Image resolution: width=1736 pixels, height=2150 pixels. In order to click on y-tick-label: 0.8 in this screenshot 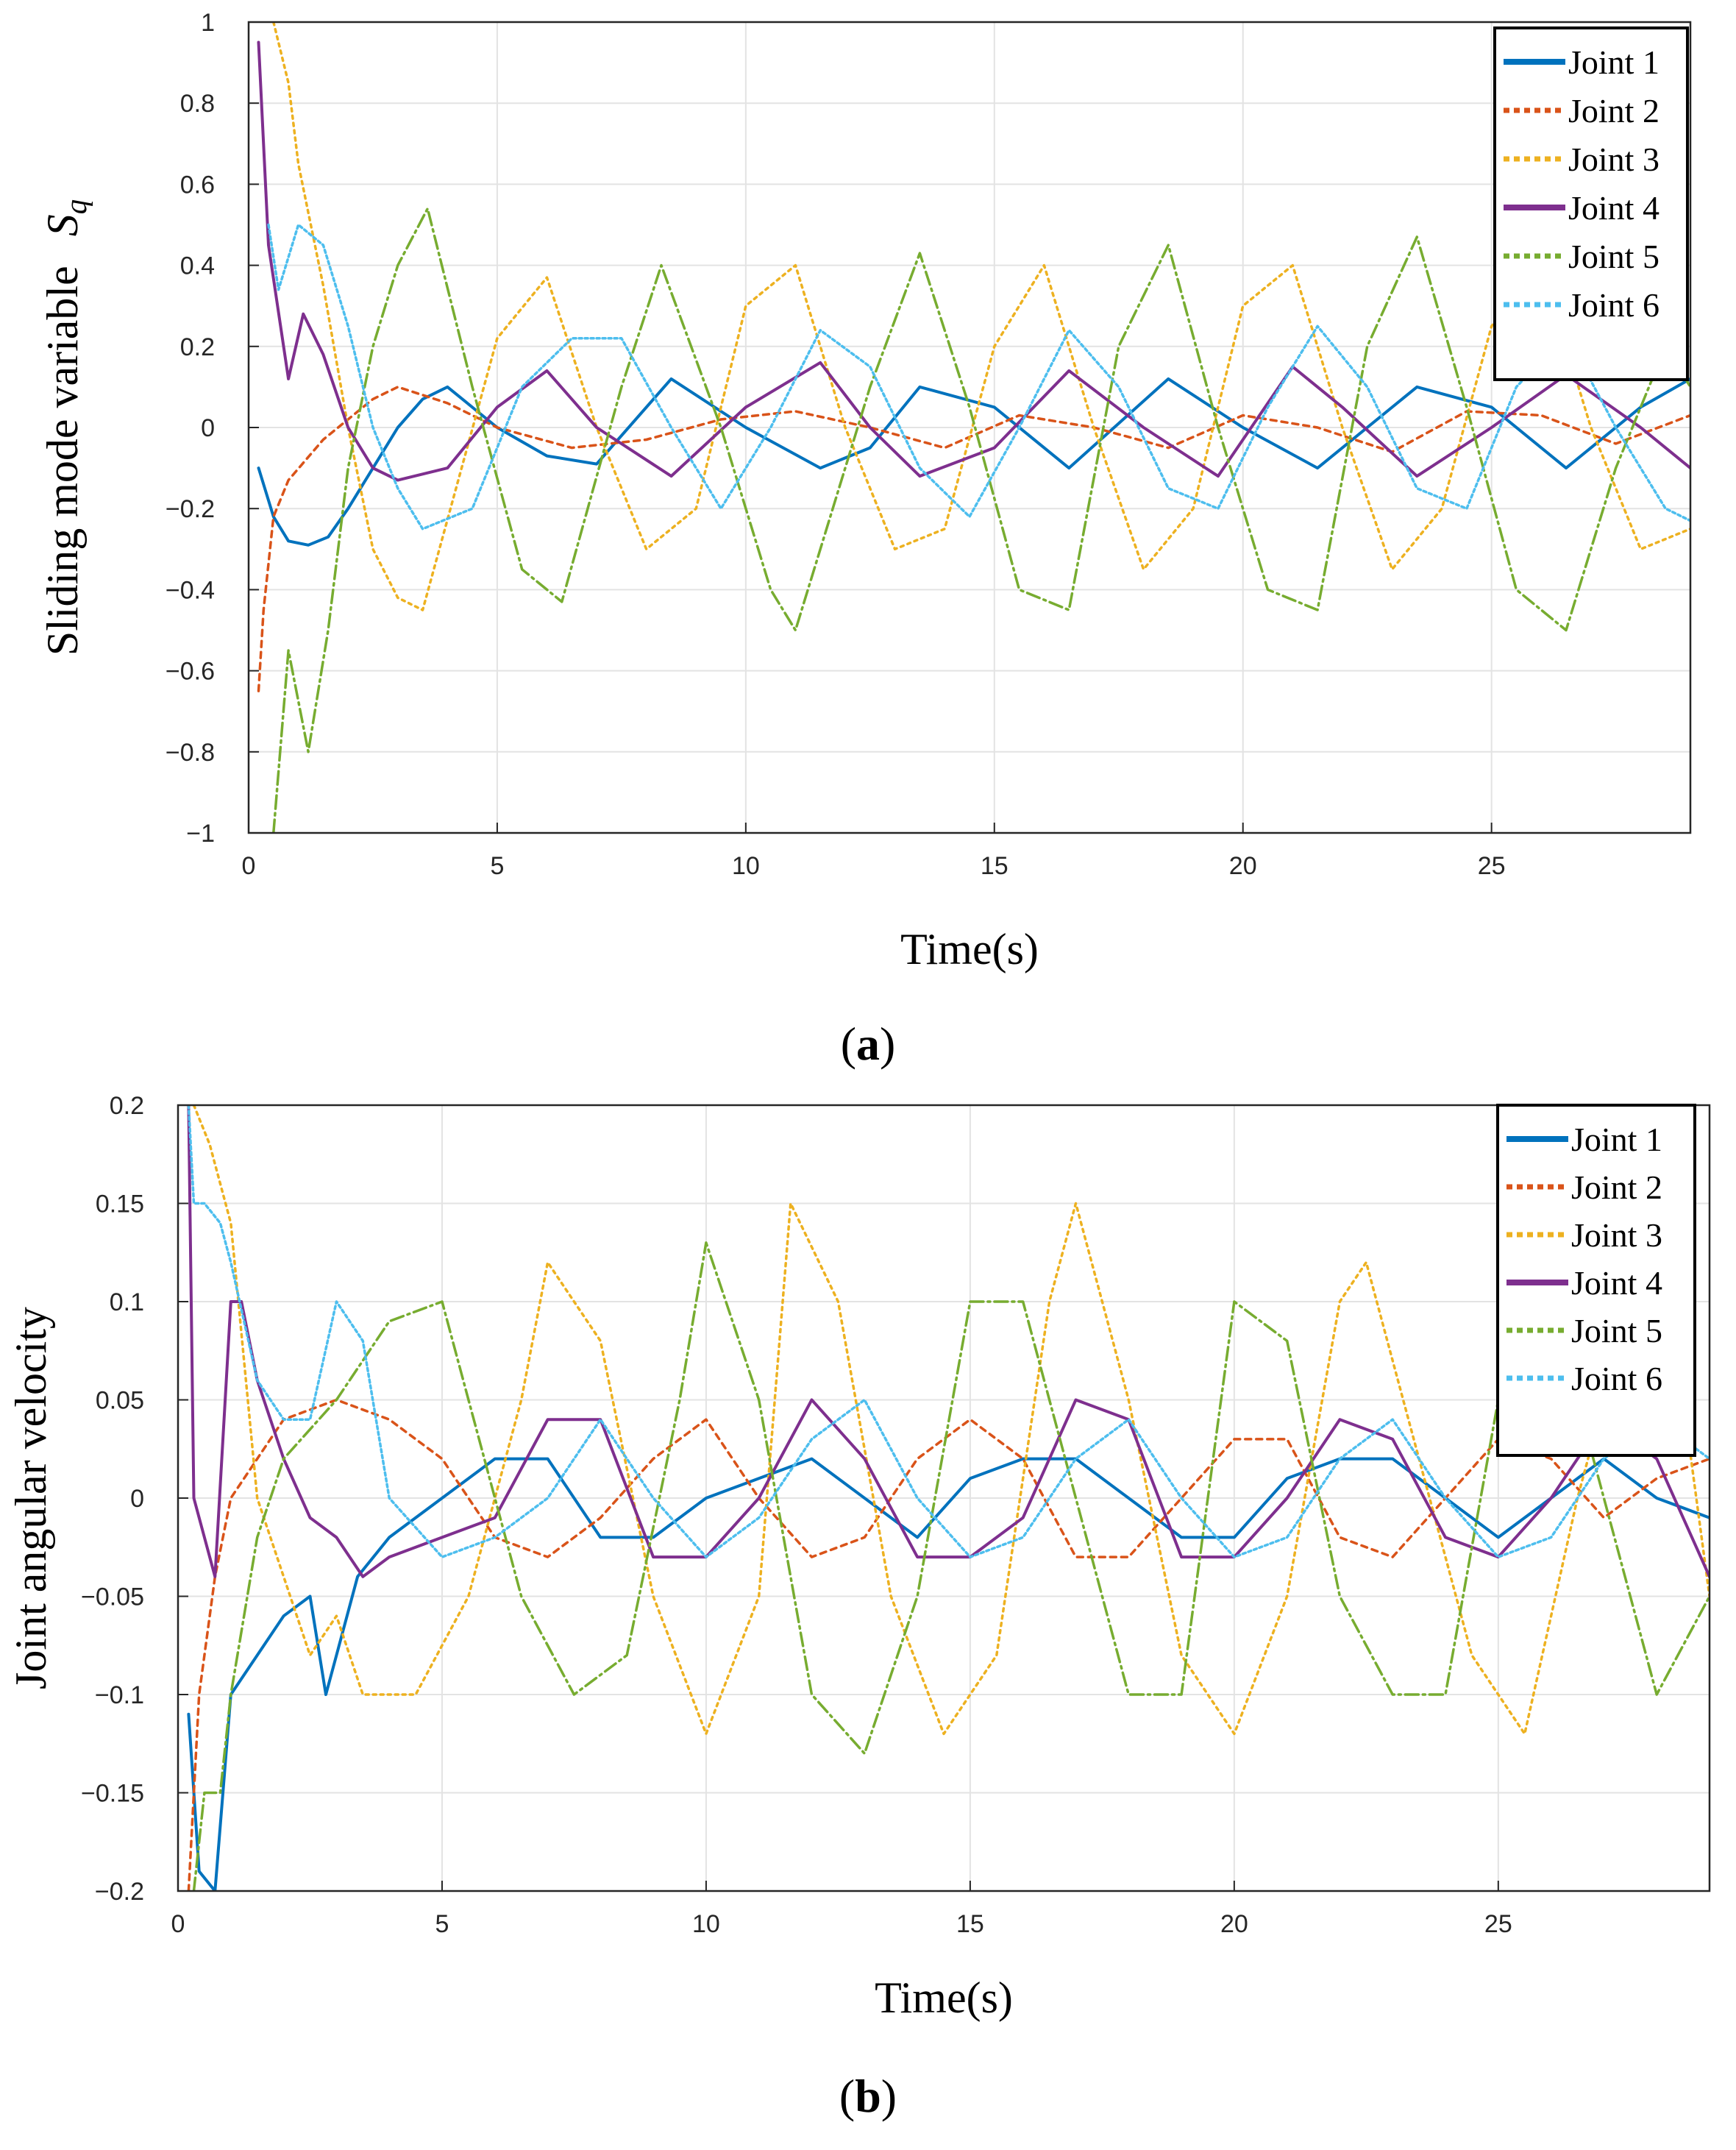, I will do `click(197, 104)`.